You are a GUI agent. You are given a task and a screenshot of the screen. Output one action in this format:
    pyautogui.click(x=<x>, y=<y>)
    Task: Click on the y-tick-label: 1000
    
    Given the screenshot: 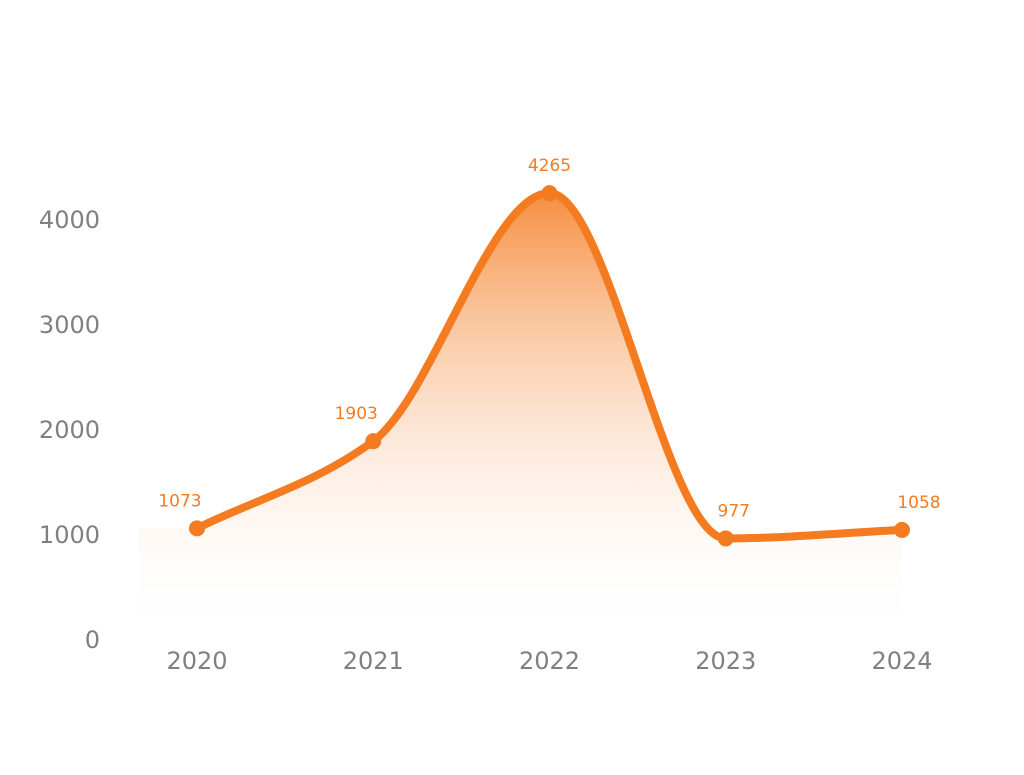 What is the action you would take?
    pyautogui.click(x=69, y=535)
    